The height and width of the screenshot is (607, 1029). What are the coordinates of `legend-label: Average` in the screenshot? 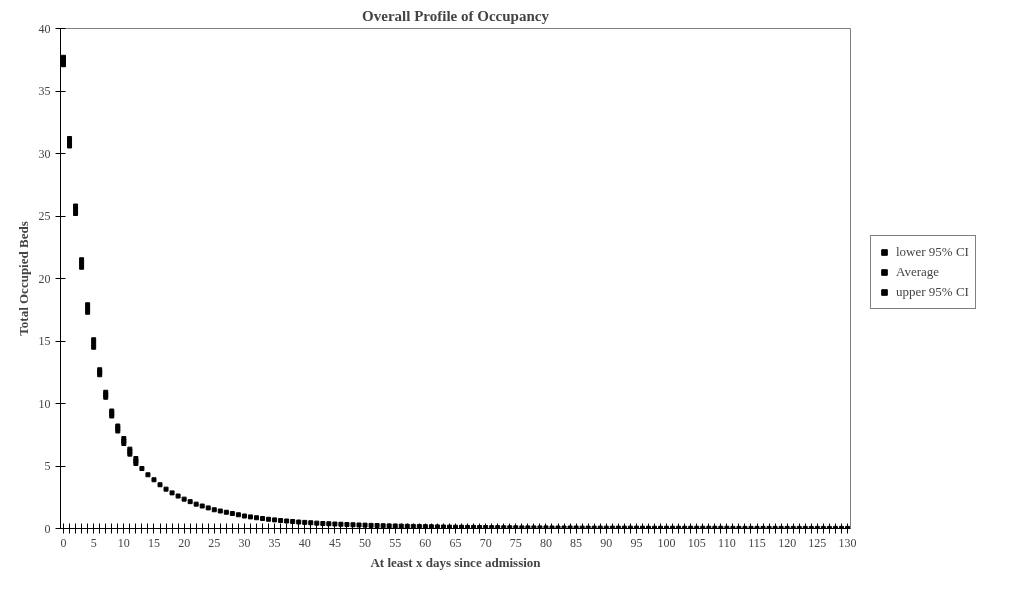 It's located at (918, 272).